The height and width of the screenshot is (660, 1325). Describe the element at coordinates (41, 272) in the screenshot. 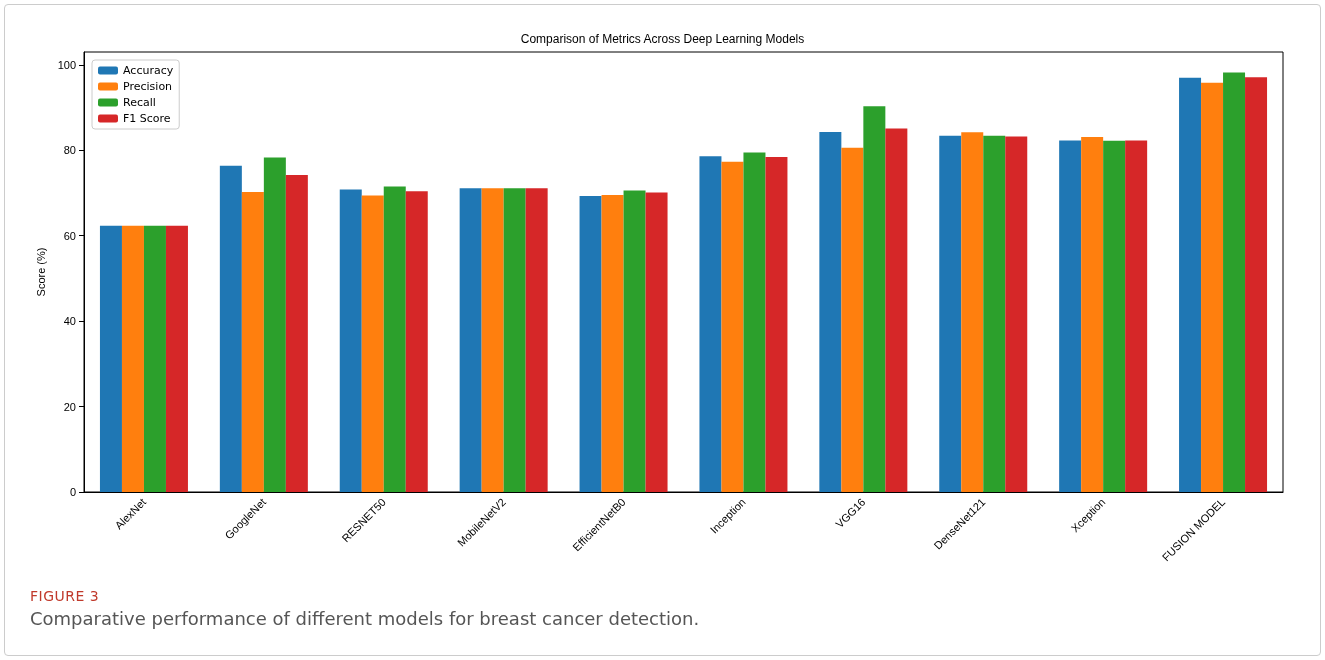

I see `y-axis-title: Score (%)` at that location.